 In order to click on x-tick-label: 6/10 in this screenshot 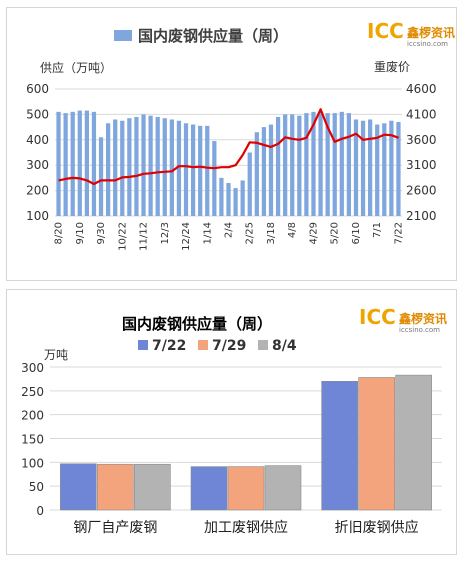, I will do `click(356, 233)`.